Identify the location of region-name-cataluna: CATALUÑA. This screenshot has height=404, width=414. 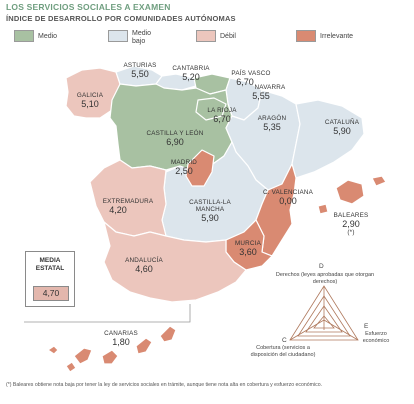
(342, 122).